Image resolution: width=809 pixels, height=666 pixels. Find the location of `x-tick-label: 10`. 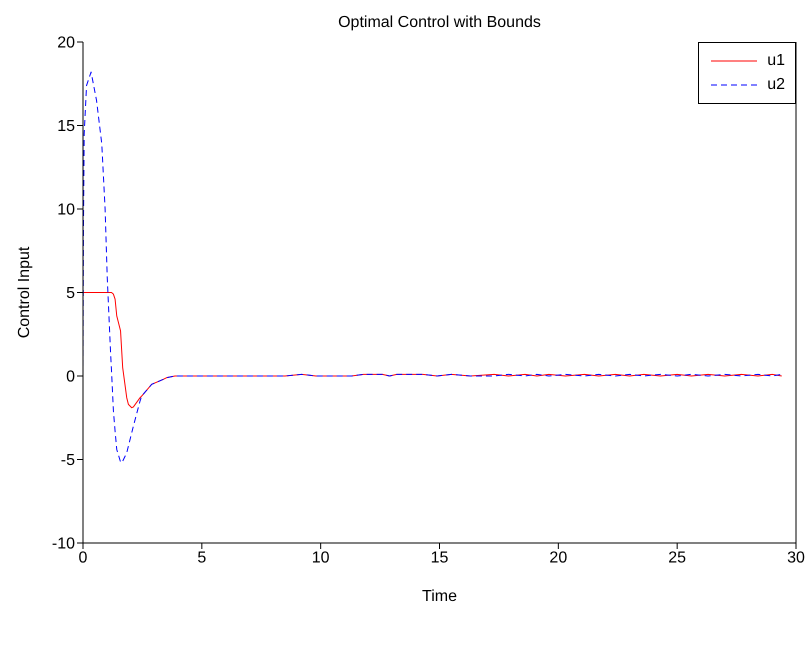

x-tick-label: 10 is located at coordinates (321, 557).